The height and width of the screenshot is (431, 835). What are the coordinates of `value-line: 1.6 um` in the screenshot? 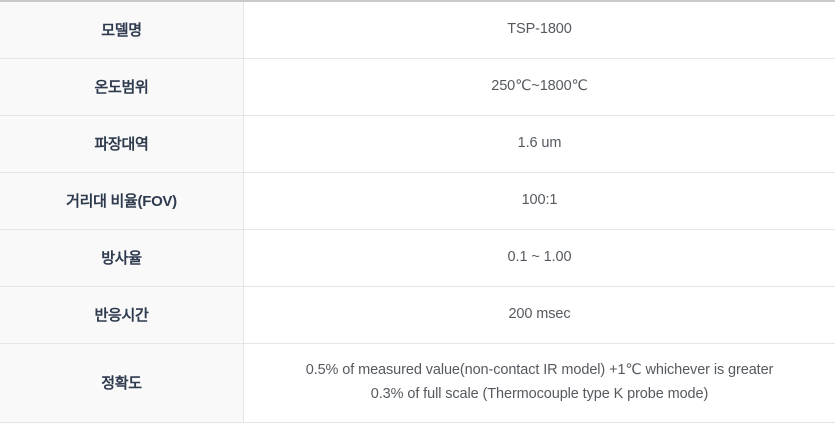 It's located at (539, 142).